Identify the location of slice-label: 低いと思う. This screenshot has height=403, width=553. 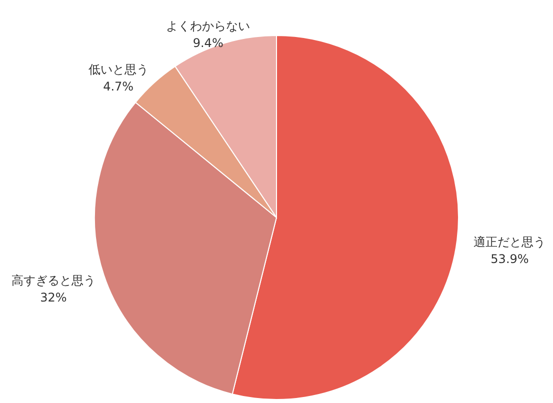
(118, 69).